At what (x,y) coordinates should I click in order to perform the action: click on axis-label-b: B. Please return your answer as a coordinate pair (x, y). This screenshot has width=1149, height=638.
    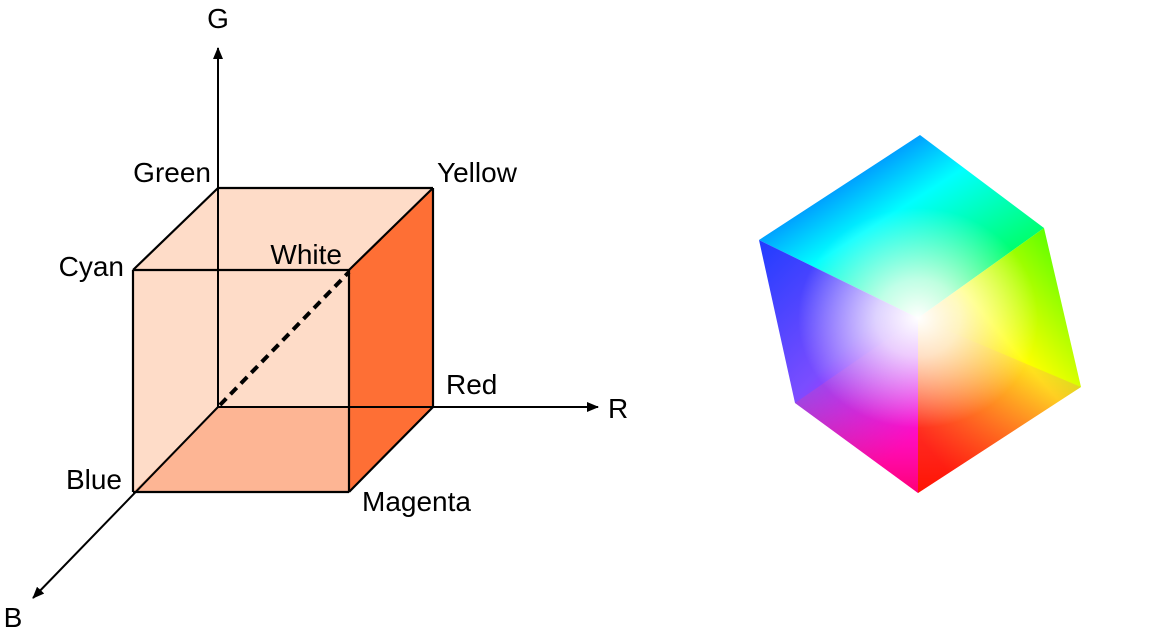
    Looking at the image, I should click on (13, 617).